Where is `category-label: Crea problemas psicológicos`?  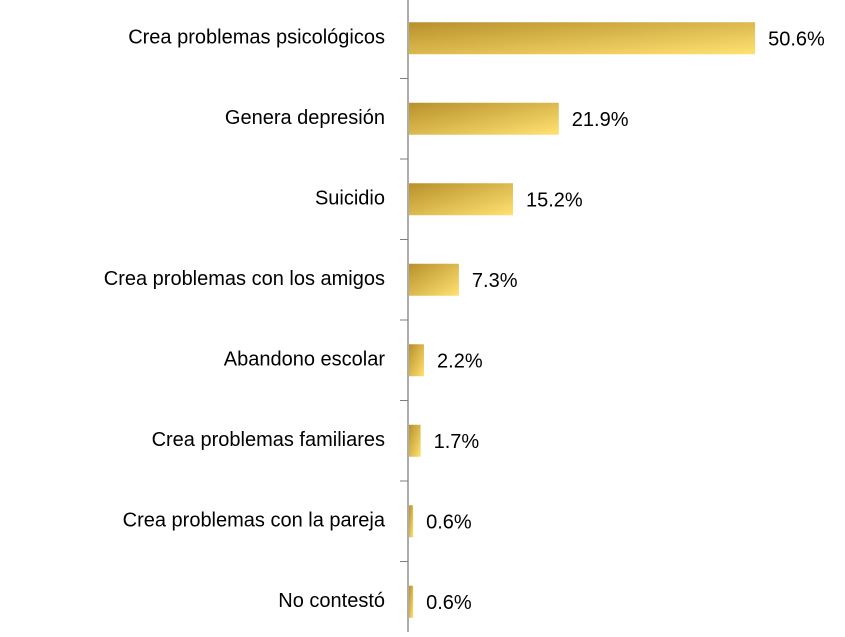
category-label: Crea problemas psicológicos is located at coordinates (256, 38).